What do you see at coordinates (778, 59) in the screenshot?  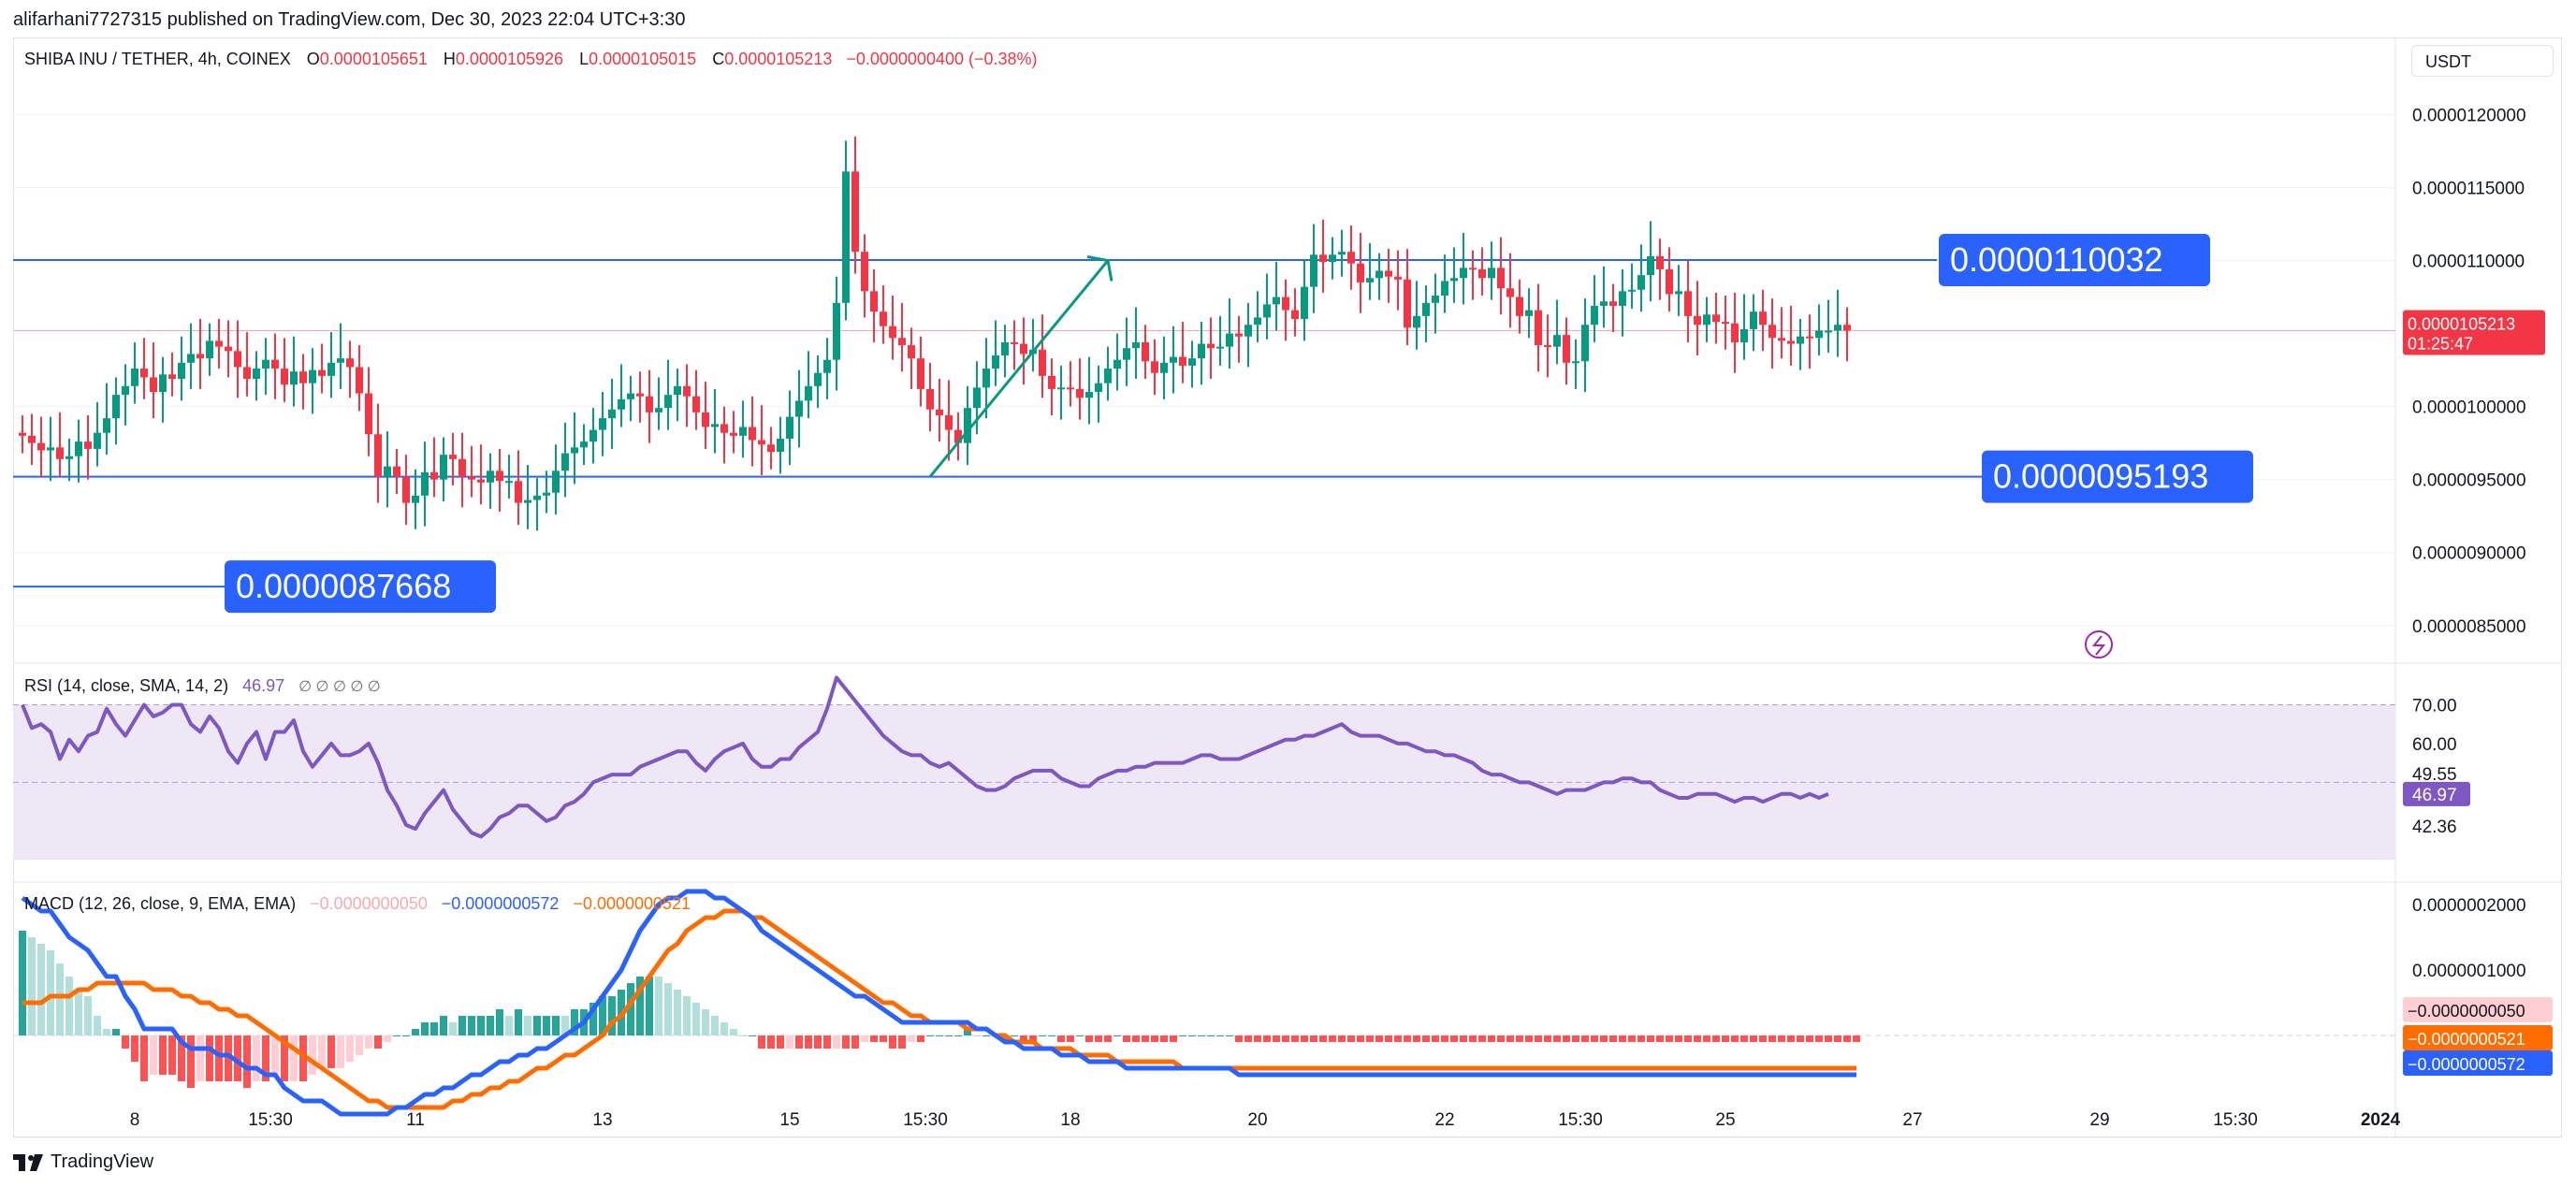 I see `close-value: 0.0000105213` at bounding box center [778, 59].